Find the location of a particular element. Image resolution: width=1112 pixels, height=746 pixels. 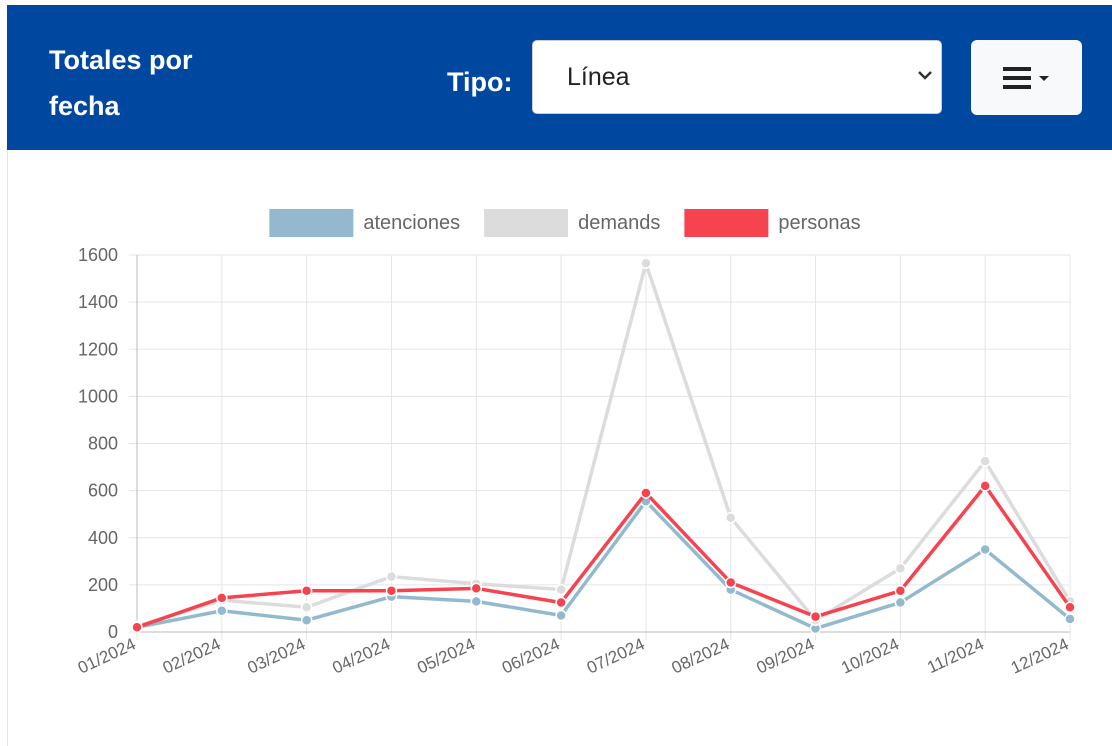

menu-button is located at coordinates (1026, 77).